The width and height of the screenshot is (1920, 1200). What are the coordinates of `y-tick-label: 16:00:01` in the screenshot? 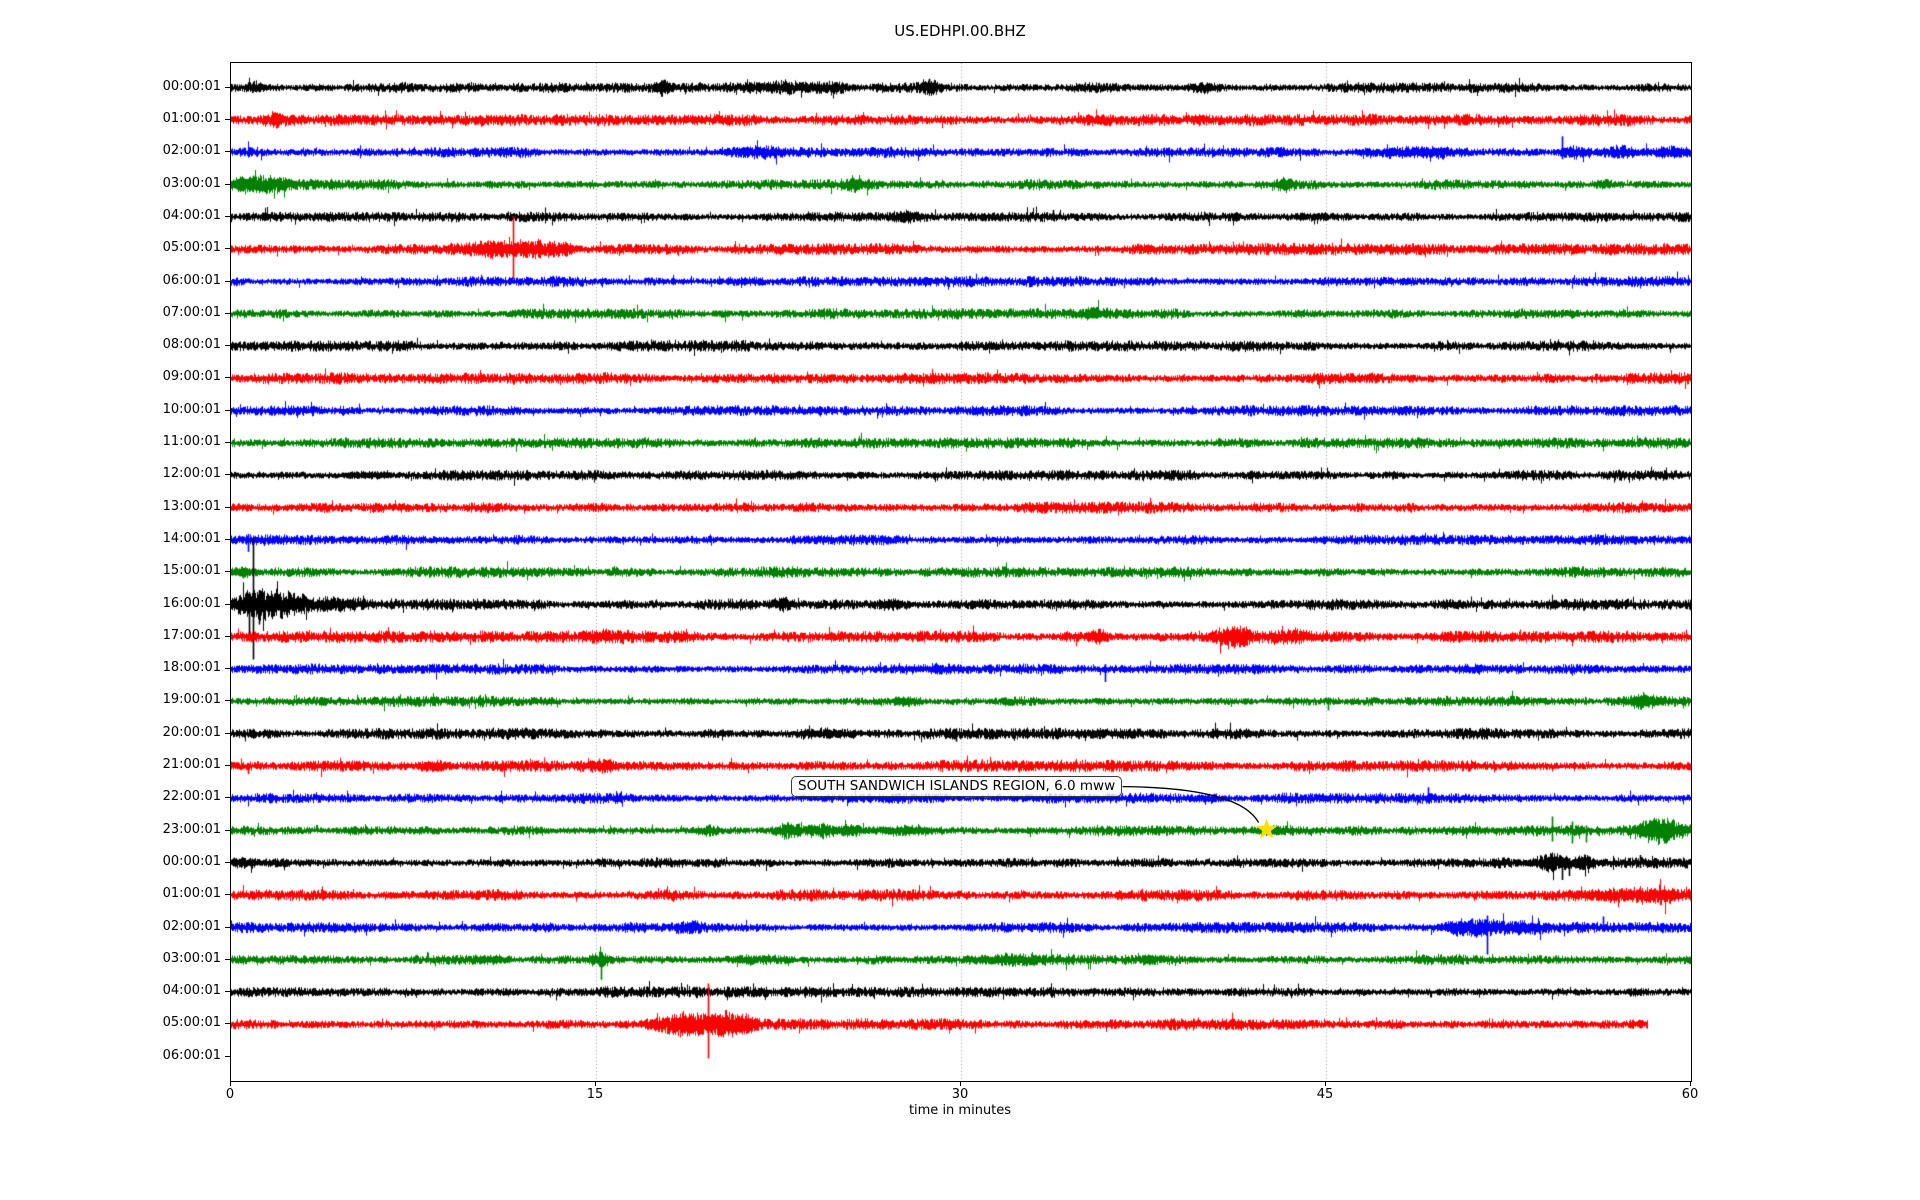 It's located at (191, 603).